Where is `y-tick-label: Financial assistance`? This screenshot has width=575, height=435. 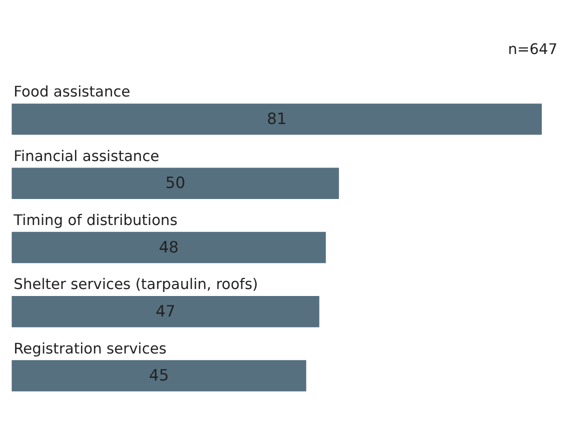 y-tick-label: Financial assistance is located at coordinates (87, 156).